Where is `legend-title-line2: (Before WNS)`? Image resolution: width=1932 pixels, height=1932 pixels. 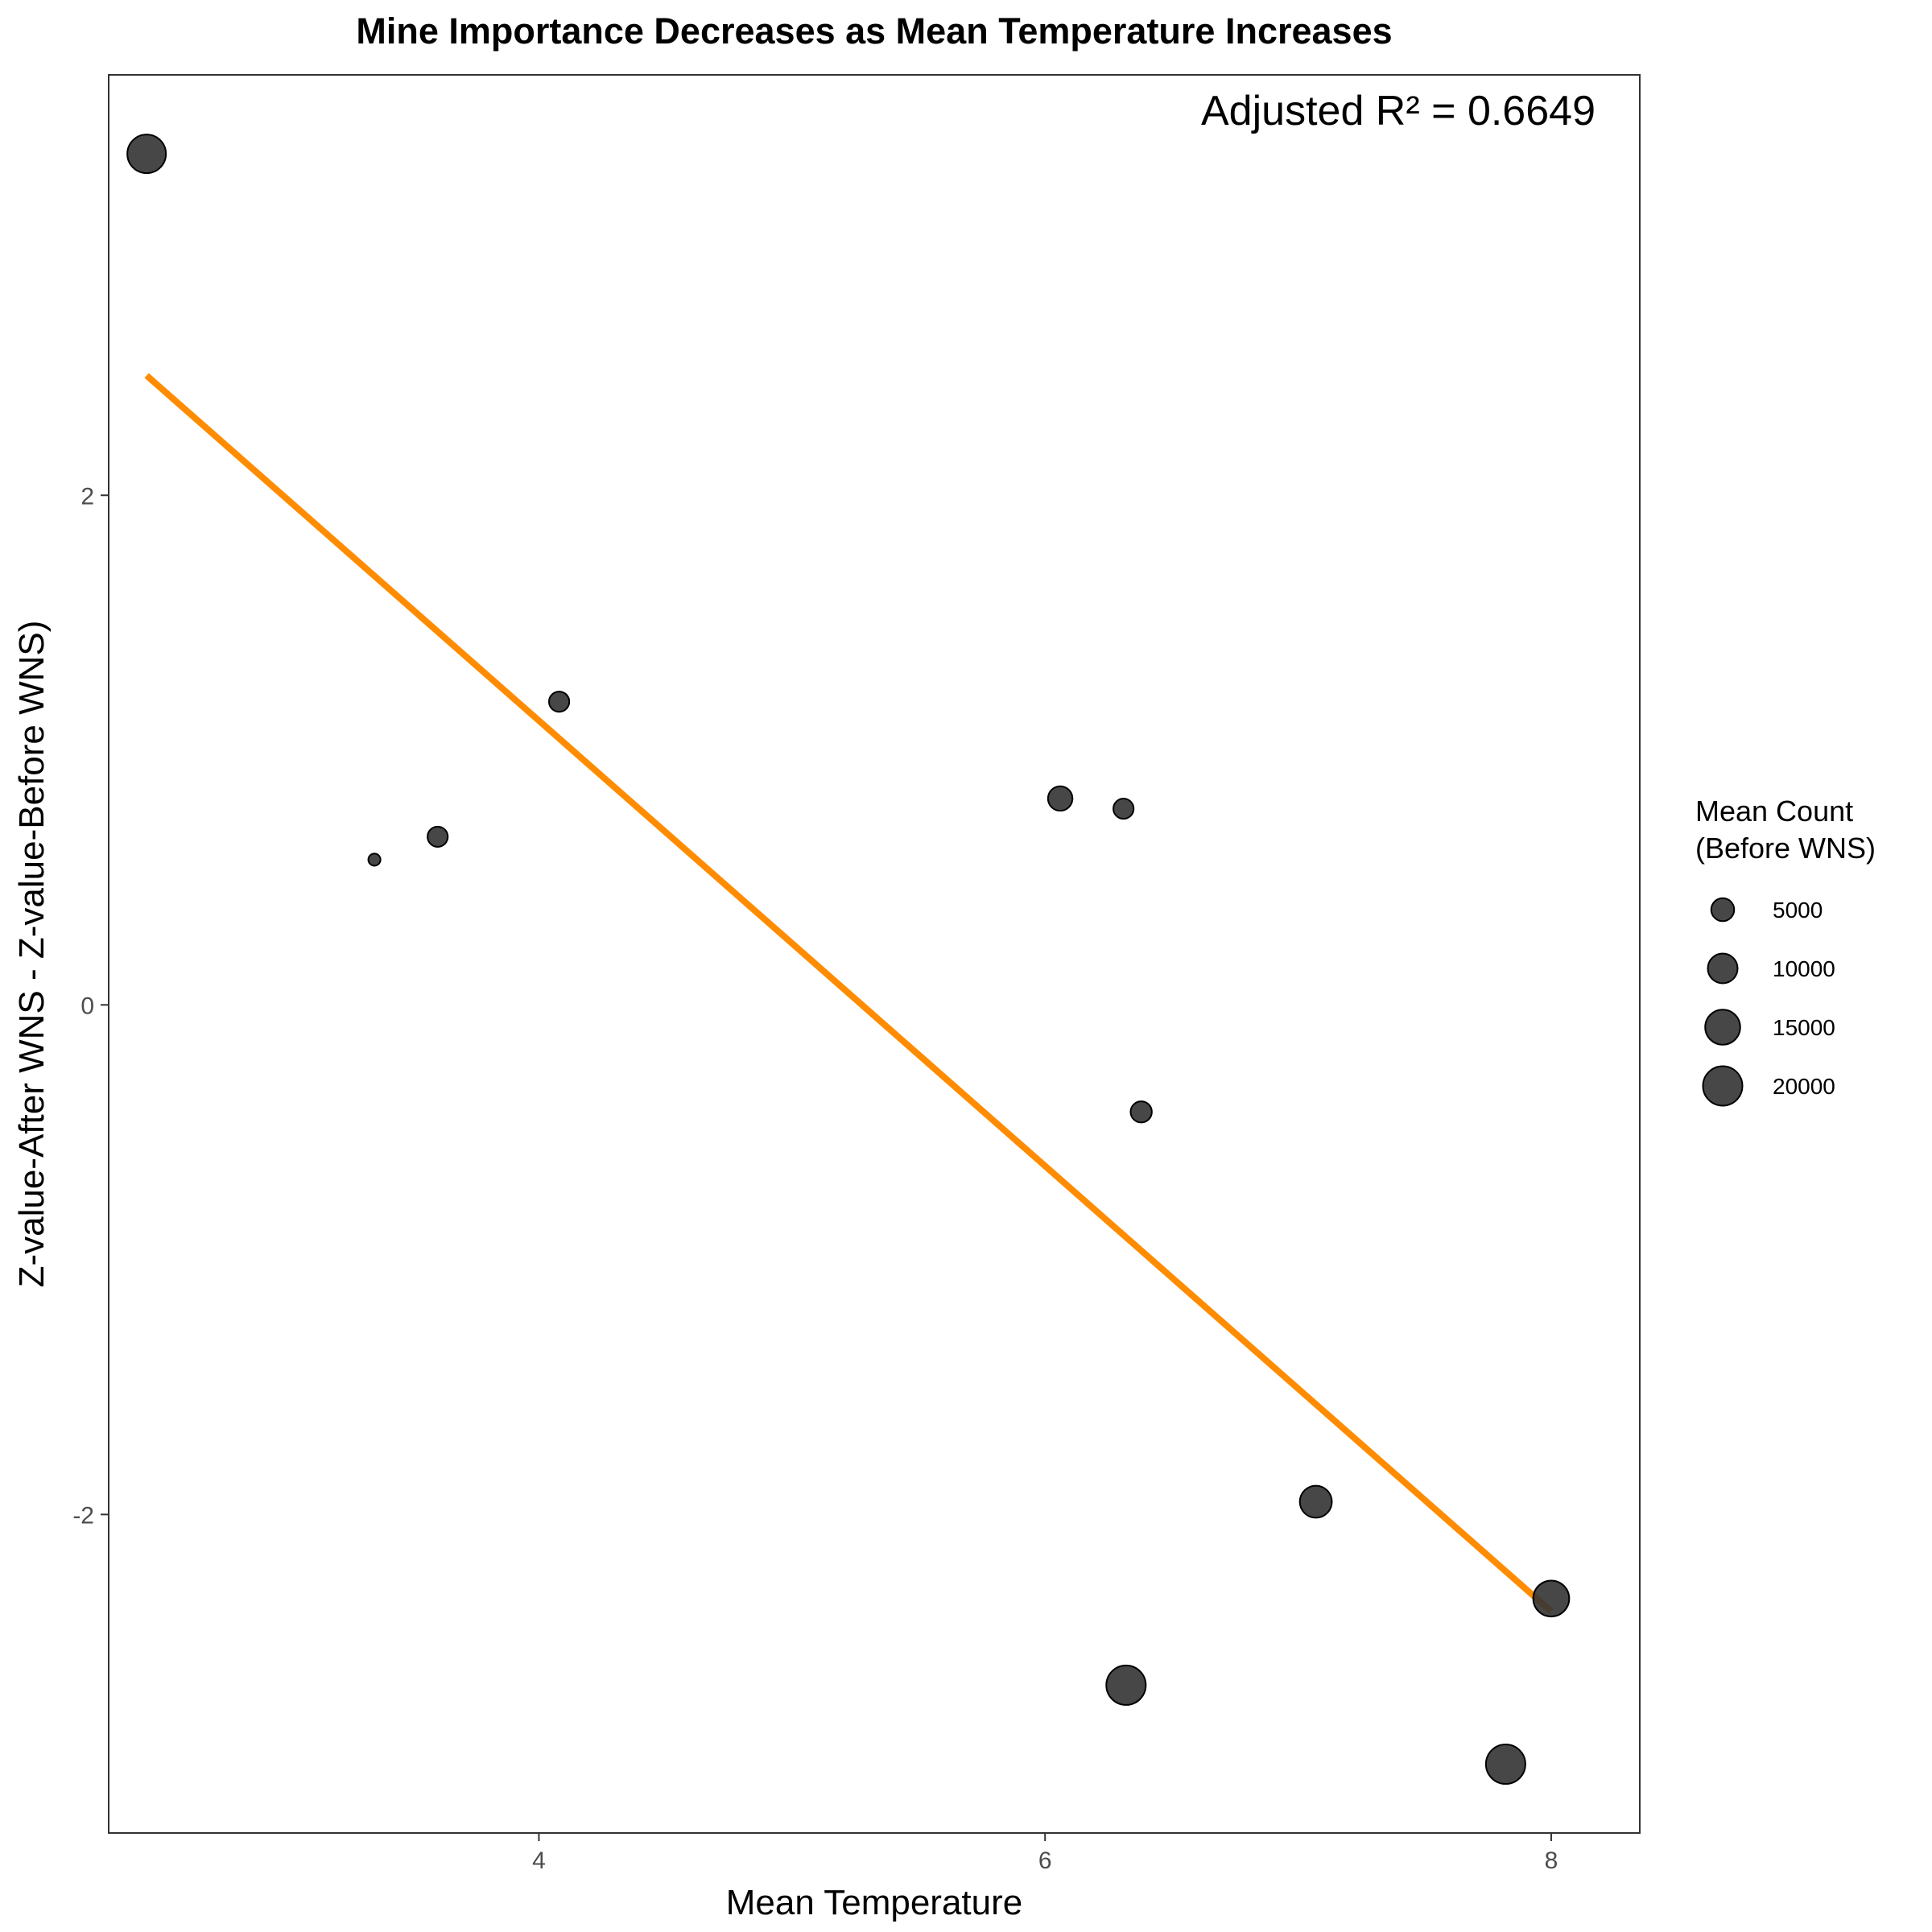 legend-title-line2: (Before WNS) is located at coordinates (1785, 848).